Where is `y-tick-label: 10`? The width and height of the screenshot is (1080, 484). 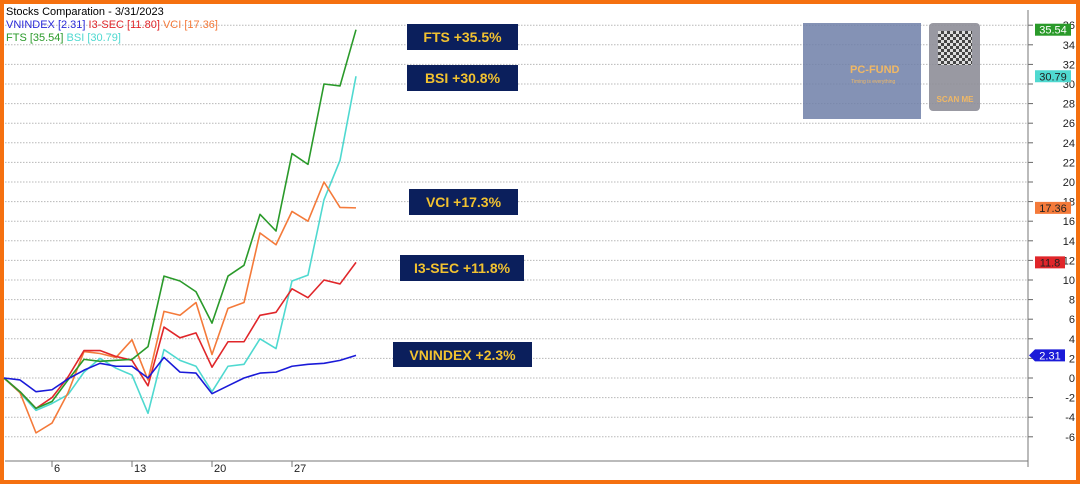 y-tick-label: 10 is located at coordinates (1069, 281).